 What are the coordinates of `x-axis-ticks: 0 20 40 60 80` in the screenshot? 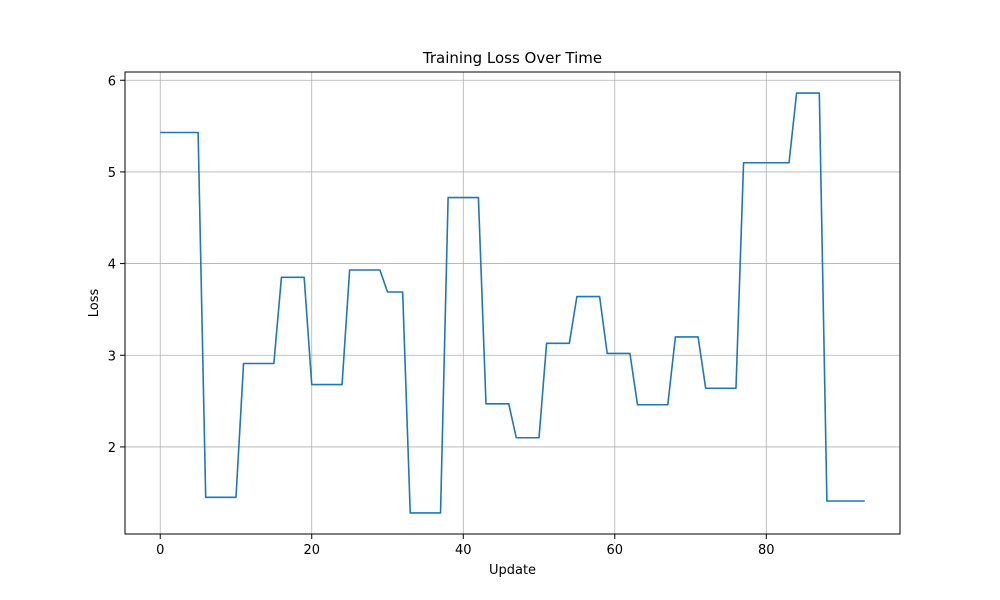 It's located at (465, 546).